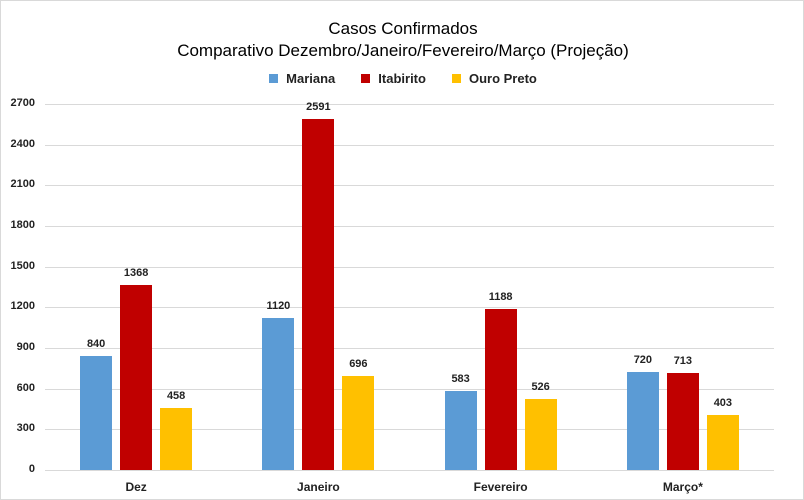  Describe the element at coordinates (22, 143) in the screenshot. I see `y-tick-label: 2400` at that location.